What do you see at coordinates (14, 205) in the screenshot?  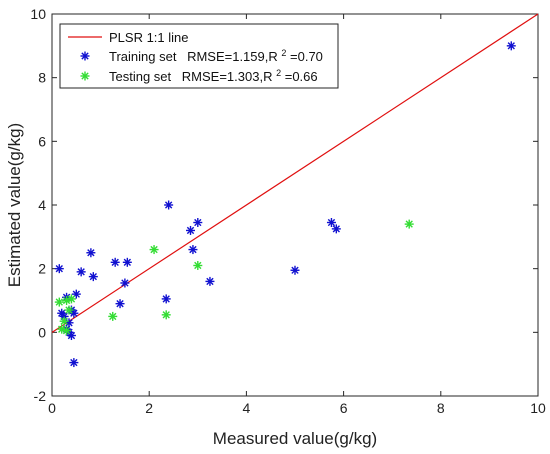 I see `y-axis-title: Estimated value(g/kg)` at bounding box center [14, 205].